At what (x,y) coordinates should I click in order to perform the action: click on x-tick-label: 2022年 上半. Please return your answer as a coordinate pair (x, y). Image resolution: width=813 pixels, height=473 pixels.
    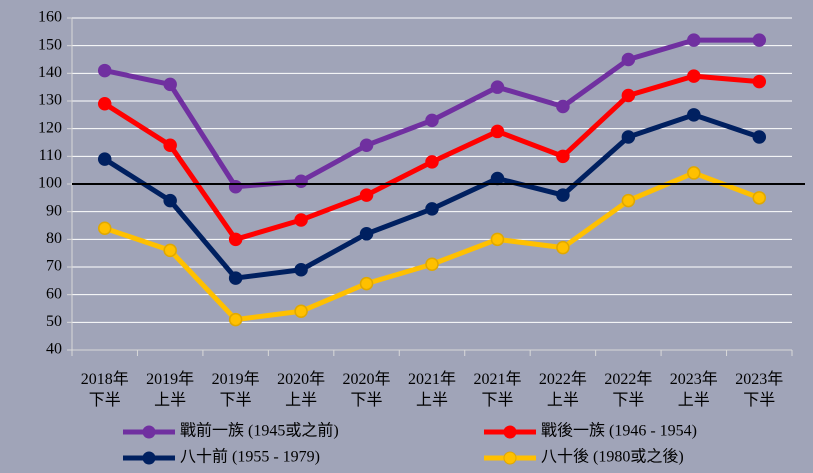
    Looking at the image, I should click on (562, 390).